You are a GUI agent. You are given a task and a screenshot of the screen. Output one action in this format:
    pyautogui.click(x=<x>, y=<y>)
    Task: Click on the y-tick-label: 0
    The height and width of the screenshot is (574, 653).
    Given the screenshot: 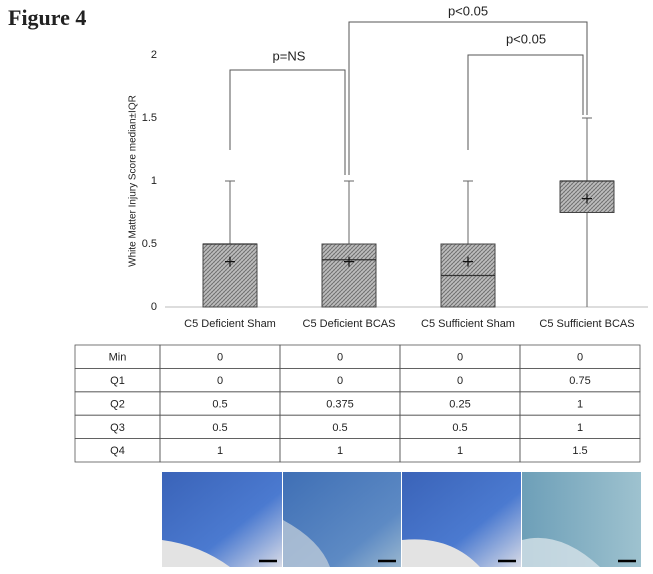 What is the action you would take?
    pyautogui.click(x=154, y=307)
    